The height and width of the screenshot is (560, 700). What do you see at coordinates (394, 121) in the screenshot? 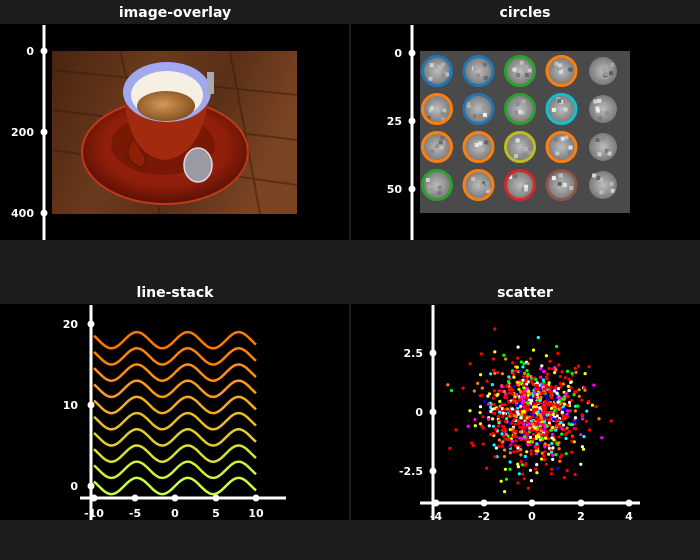
I see `y-tick-label: 25` at bounding box center [394, 121].